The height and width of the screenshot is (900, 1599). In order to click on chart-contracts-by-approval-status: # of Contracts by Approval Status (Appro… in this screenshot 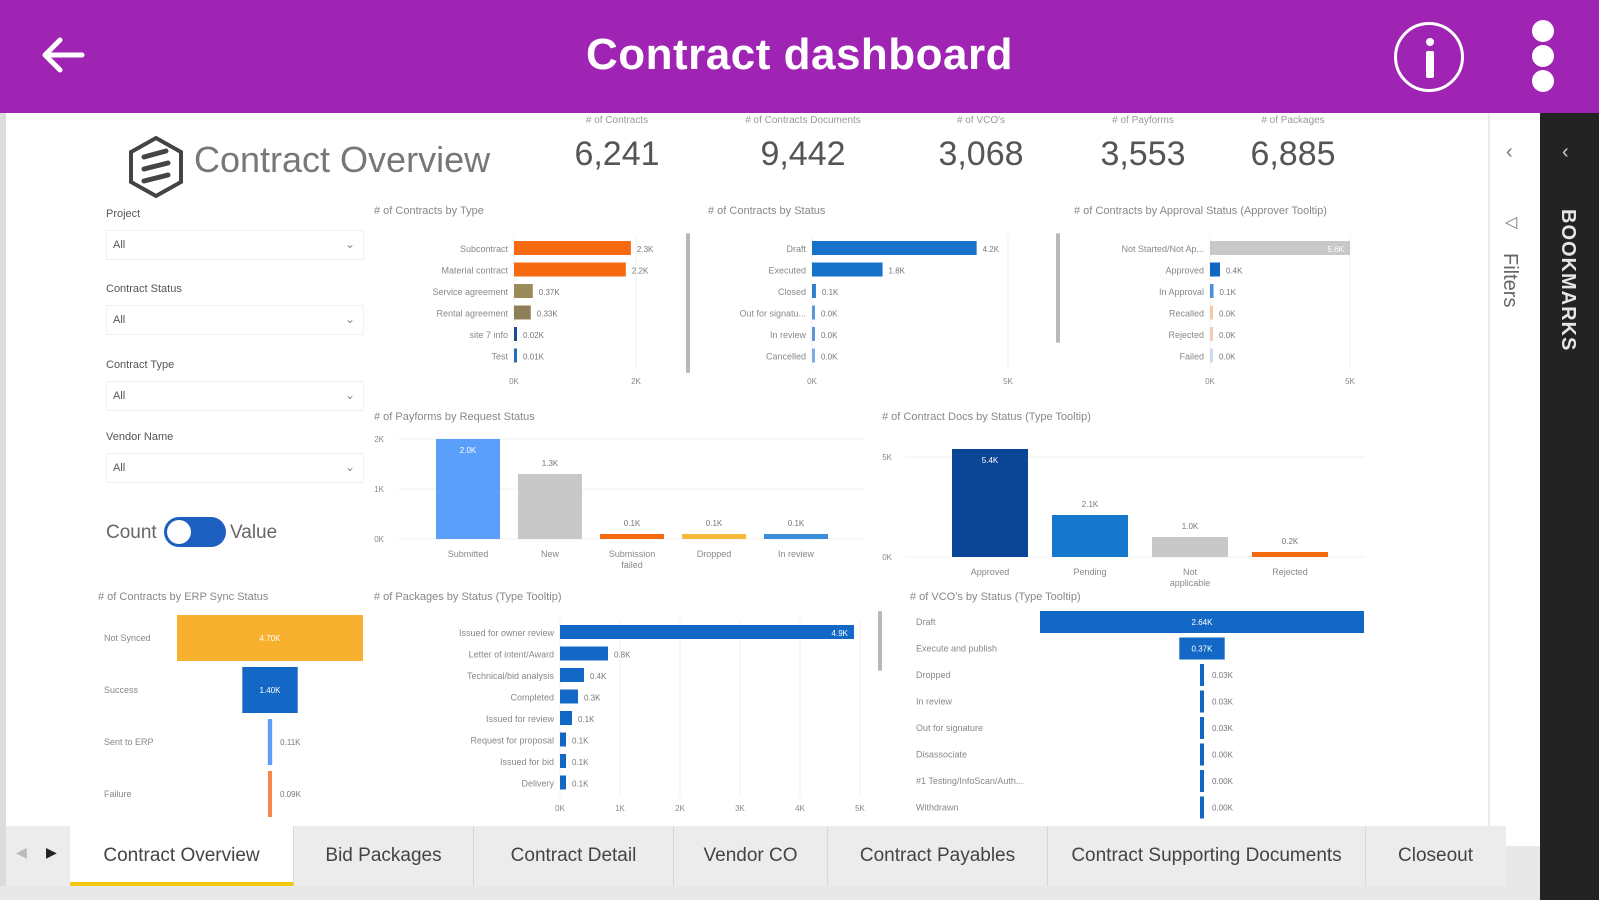, I will do `click(1219, 300)`.